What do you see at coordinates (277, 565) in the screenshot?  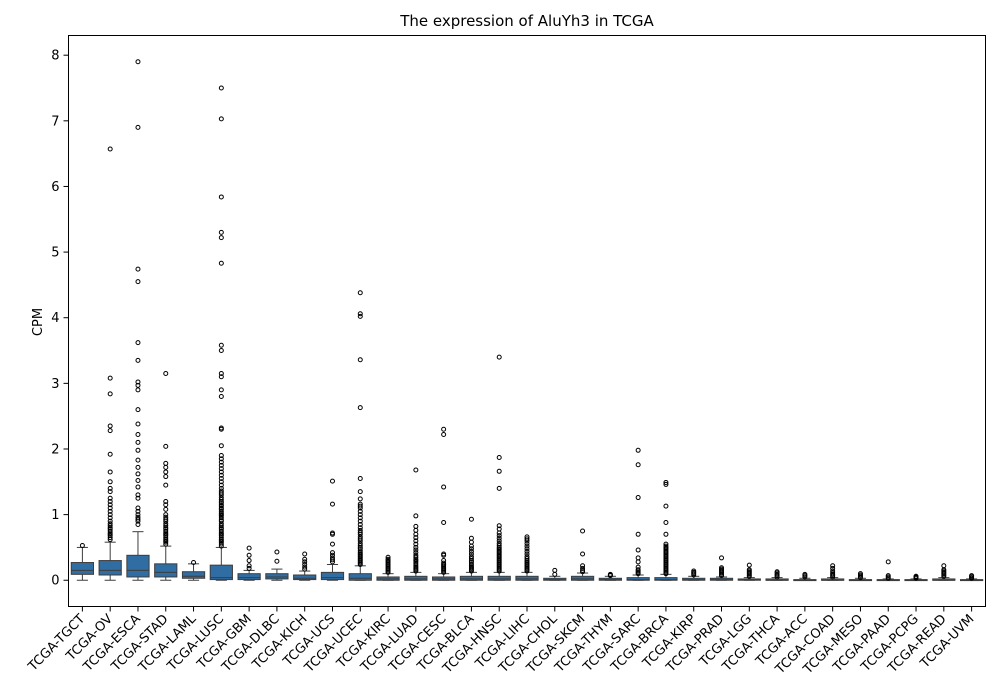 I see `box-group-tcga-dlbc` at bounding box center [277, 565].